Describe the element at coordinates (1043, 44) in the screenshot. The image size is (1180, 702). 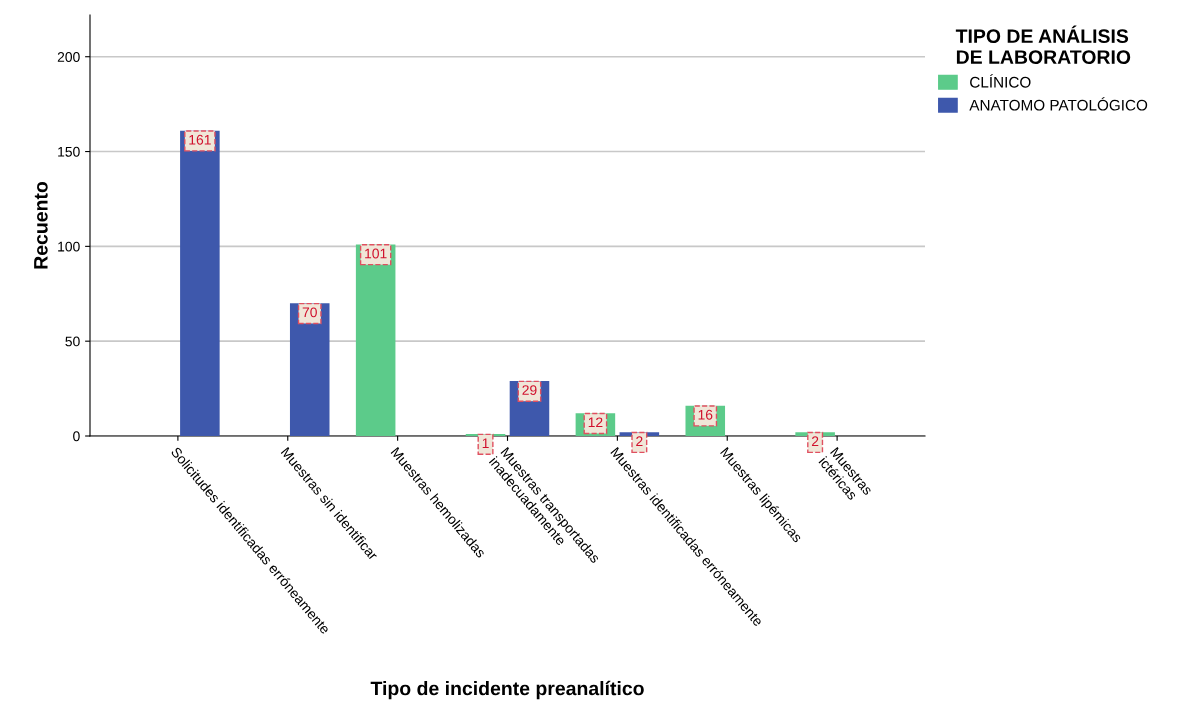
I see `legend-title: TIPO DE ANÁLISIS DE LABORATORIO` at that location.